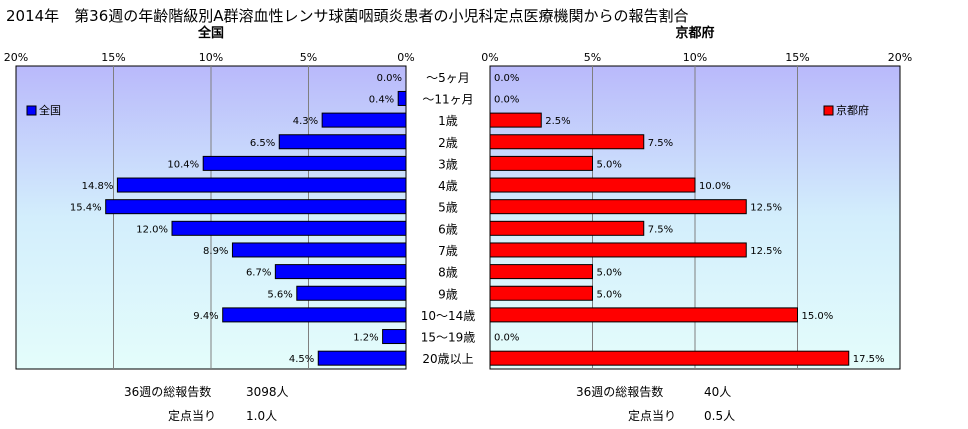 This screenshot has width=968, height=429. I want to click on category-label: 5歳, so click(448, 208).